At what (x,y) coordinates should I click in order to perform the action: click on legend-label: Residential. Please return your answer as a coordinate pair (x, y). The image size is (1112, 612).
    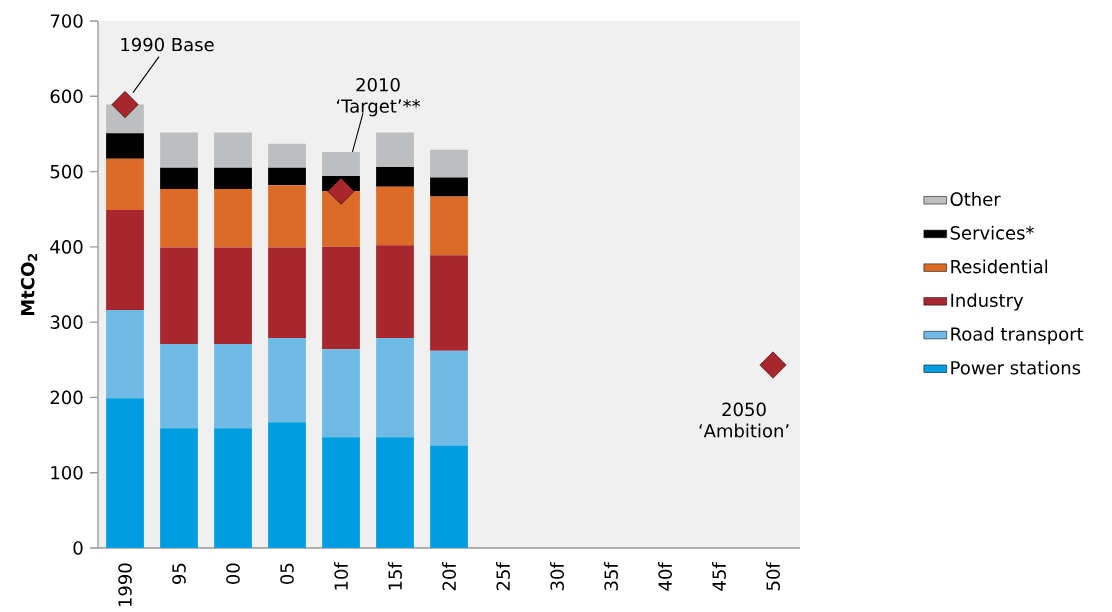
    Looking at the image, I should click on (999, 266).